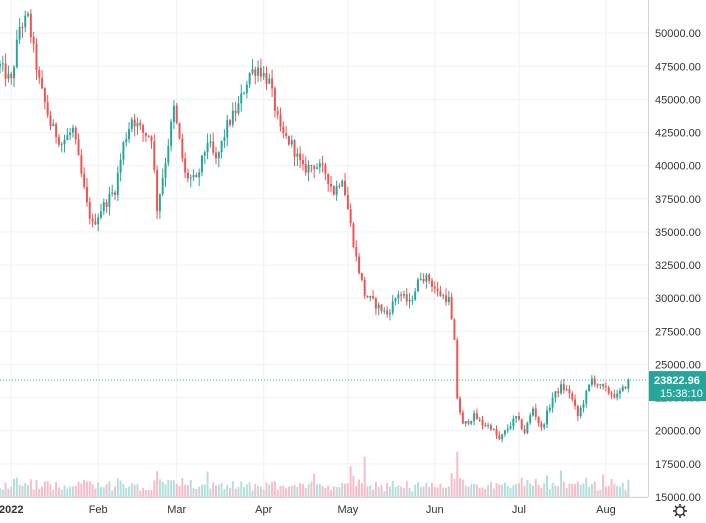  I want to click on y-tick-label: 35000.00, so click(678, 233).